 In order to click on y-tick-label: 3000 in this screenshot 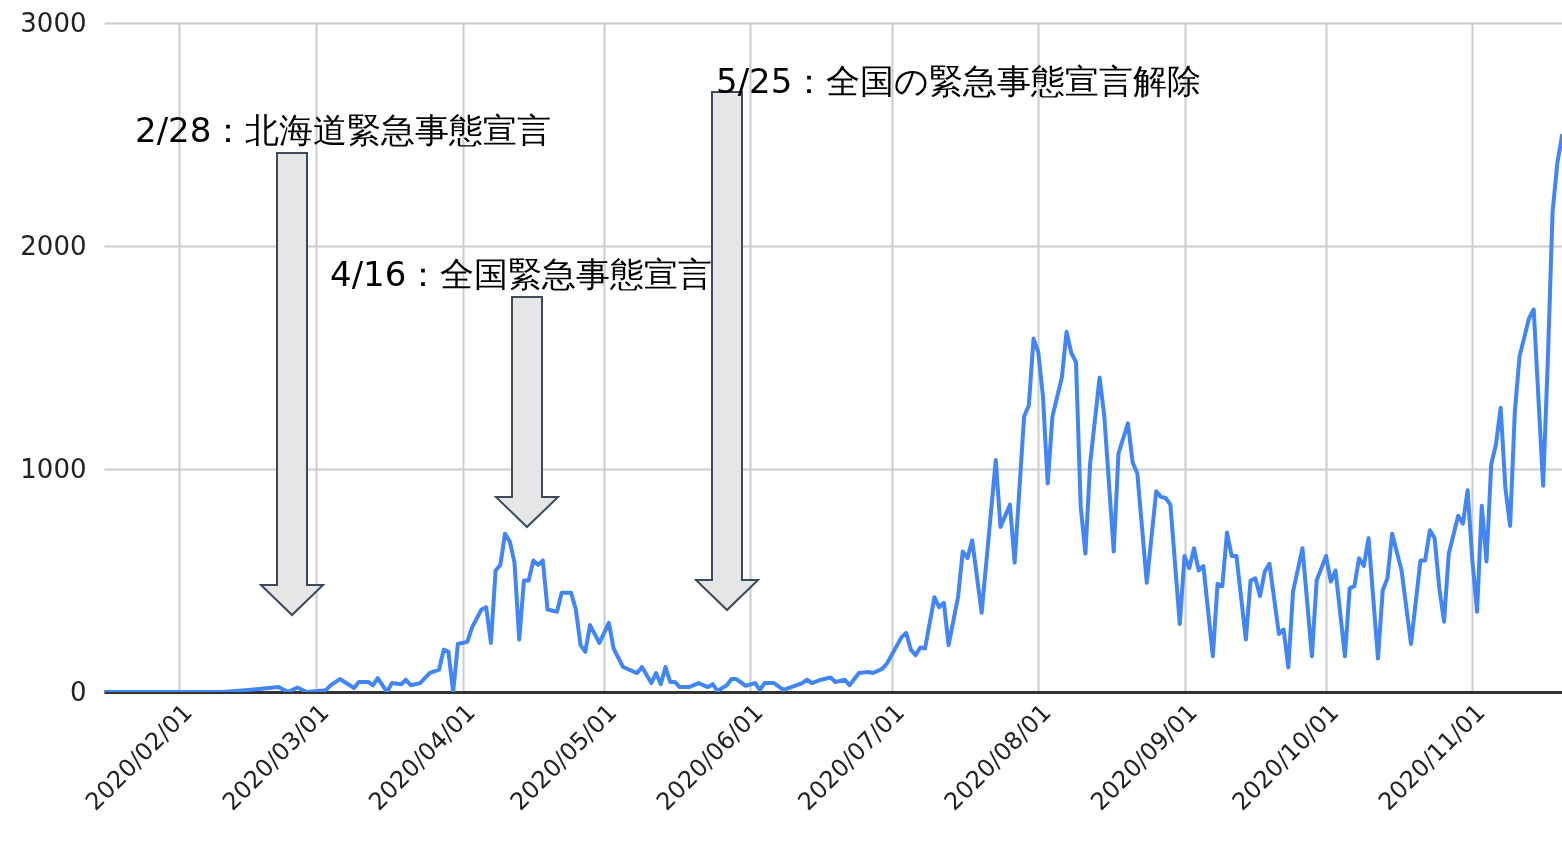, I will do `click(53, 22)`.